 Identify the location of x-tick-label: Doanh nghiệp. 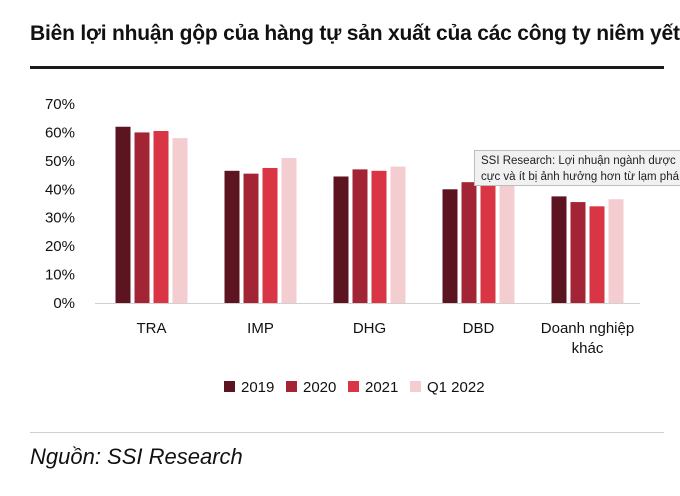
(587, 328).